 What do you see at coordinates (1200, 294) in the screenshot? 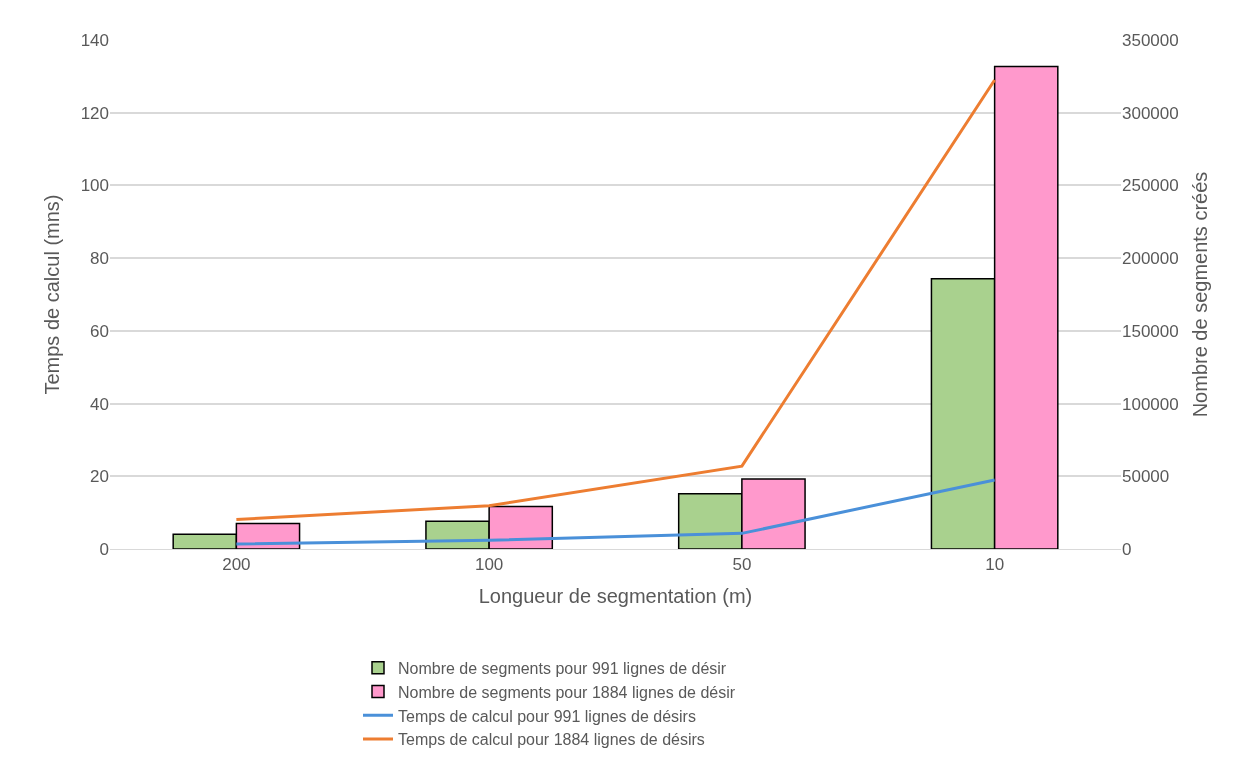
I see `y2-axis-title: Nombre de segments créés` at bounding box center [1200, 294].